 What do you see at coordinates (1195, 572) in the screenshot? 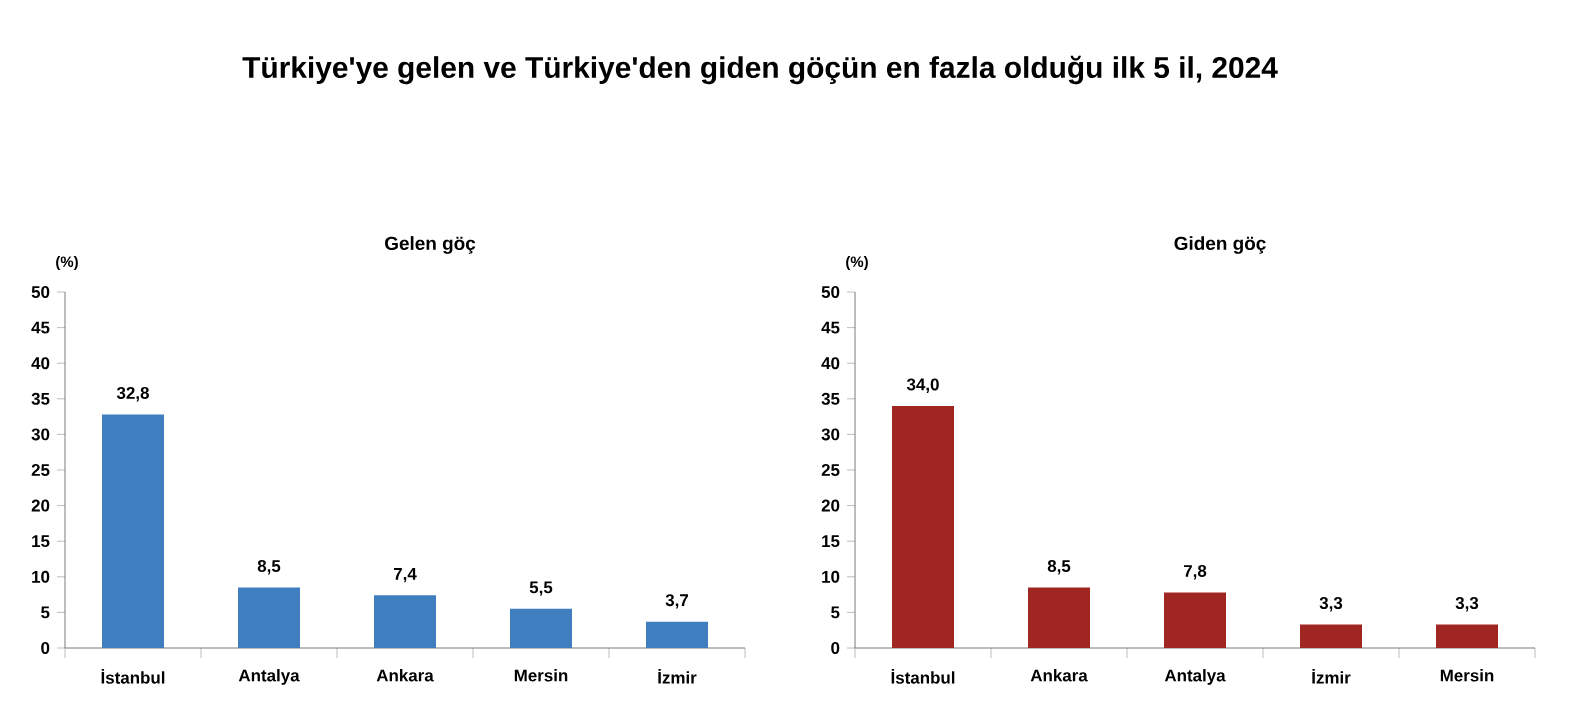
I see `data-label: 7,8` at bounding box center [1195, 572].